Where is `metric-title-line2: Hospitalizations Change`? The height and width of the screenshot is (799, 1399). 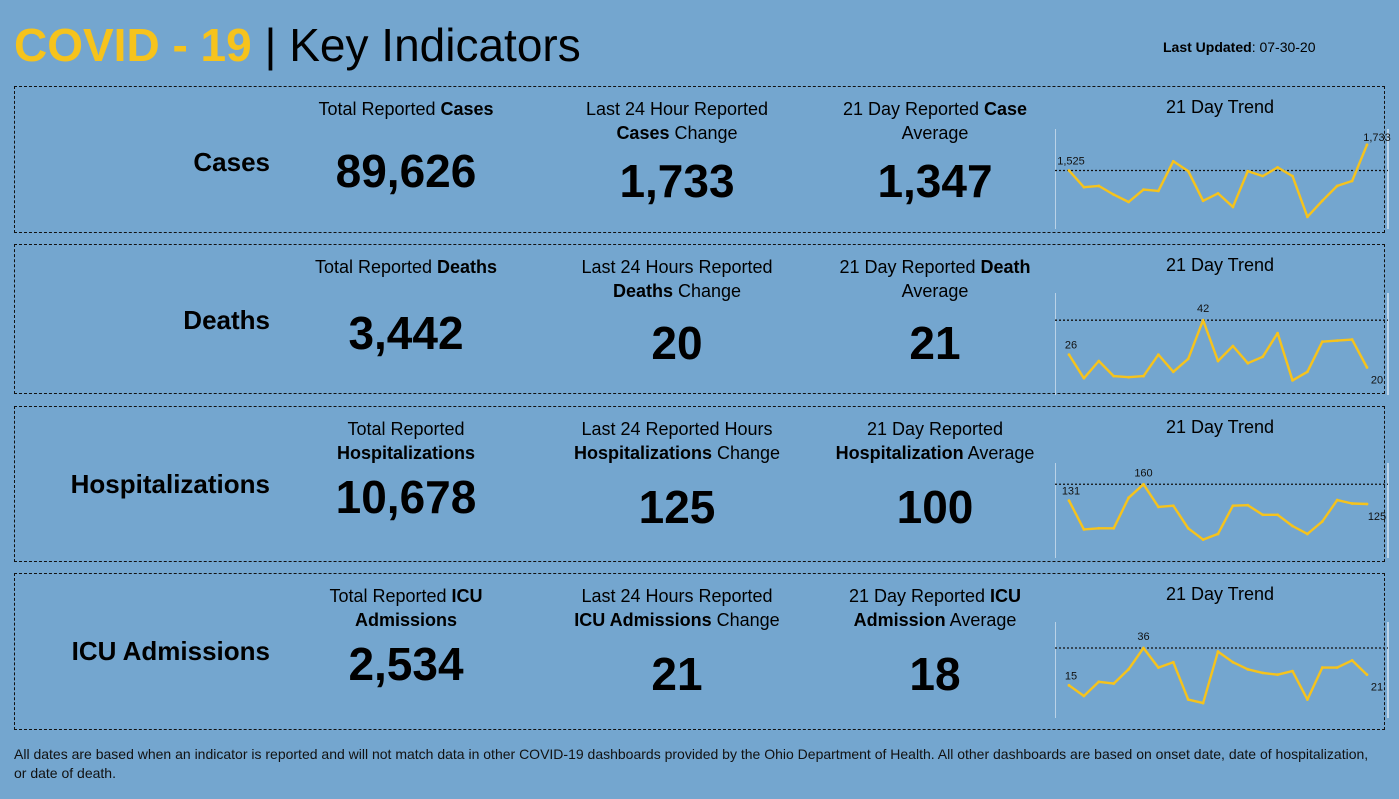 metric-title-line2: Hospitalizations Change is located at coordinates (677, 453).